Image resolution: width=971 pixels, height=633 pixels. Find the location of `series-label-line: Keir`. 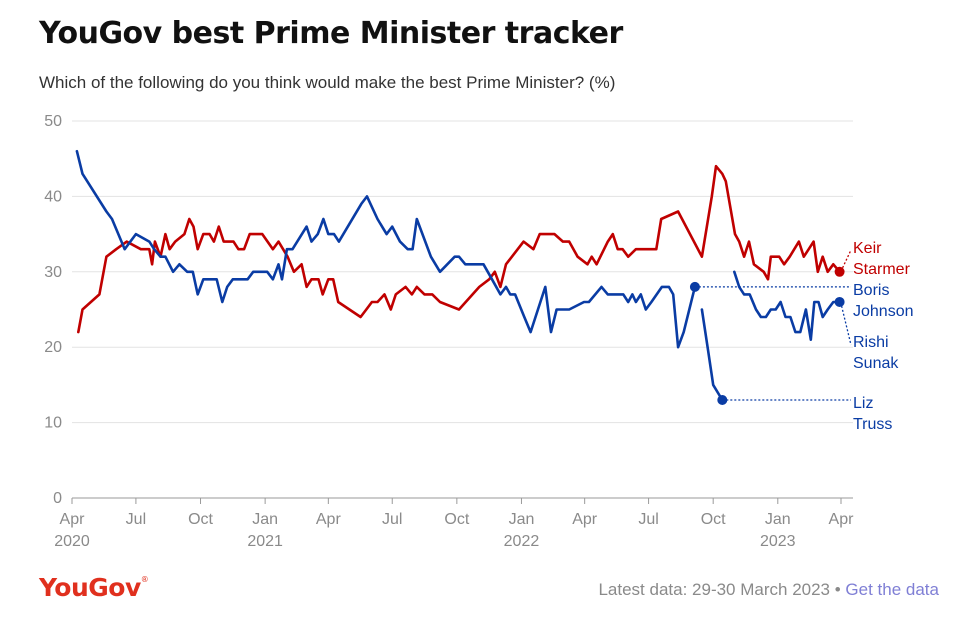

series-label-line: Keir is located at coordinates (867, 248).